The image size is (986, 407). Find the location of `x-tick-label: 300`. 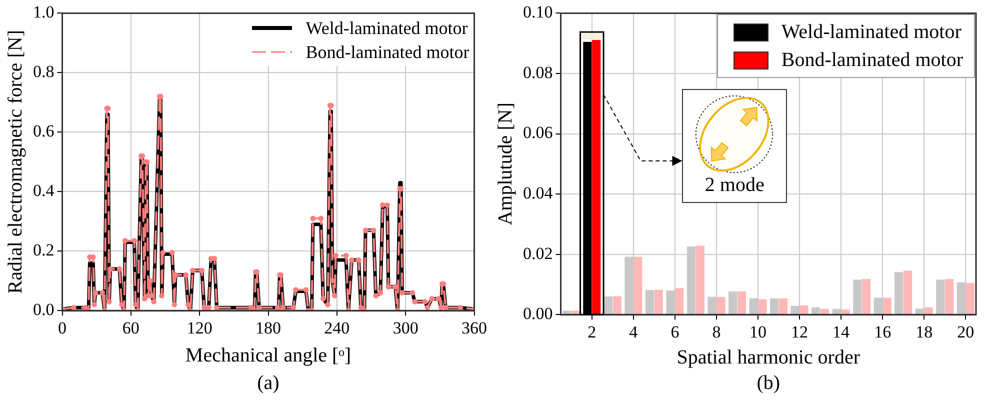

x-tick-label: 300 is located at coordinates (405, 328).